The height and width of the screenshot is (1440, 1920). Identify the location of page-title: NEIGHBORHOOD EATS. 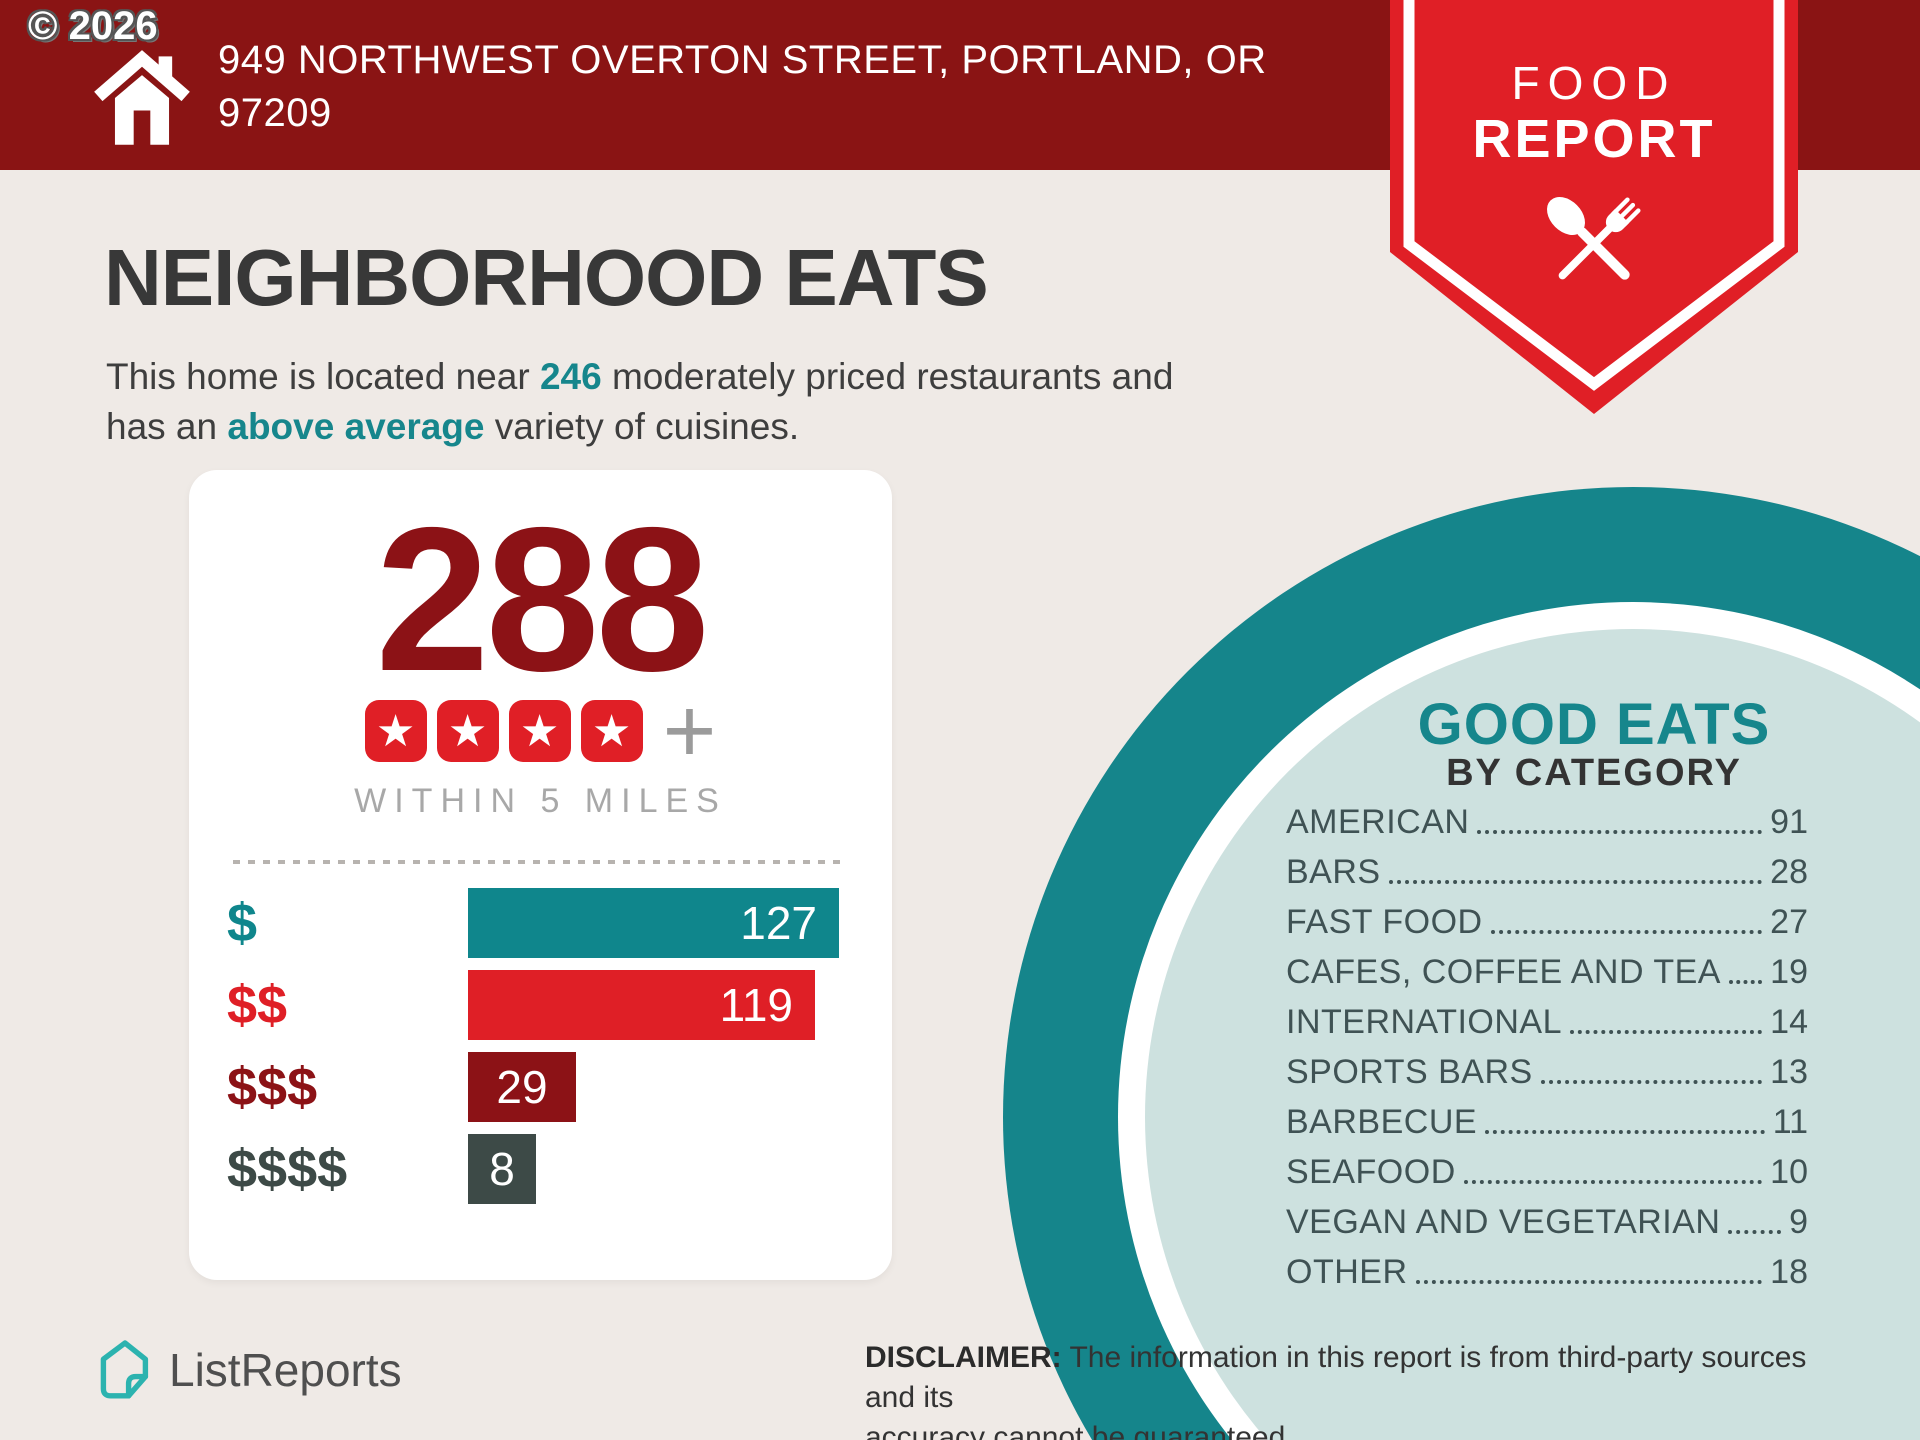
(546, 277).